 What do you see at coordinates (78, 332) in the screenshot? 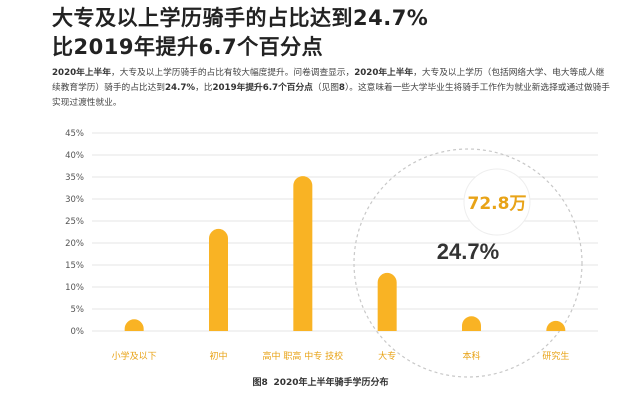
I see `y-tick-label: 0%` at bounding box center [78, 332].